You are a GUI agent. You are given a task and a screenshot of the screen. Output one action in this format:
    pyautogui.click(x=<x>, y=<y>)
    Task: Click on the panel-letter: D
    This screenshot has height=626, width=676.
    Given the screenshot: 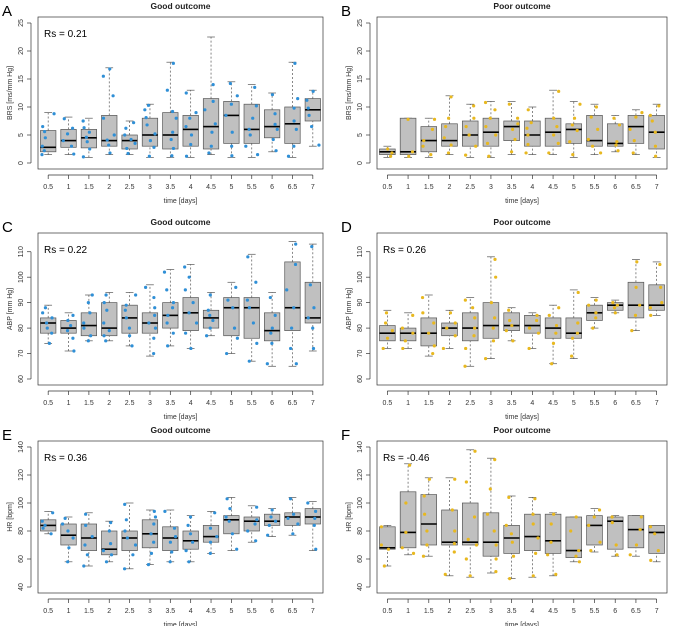 What is the action you would take?
    pyautogui.click(x=346, y=227)
    